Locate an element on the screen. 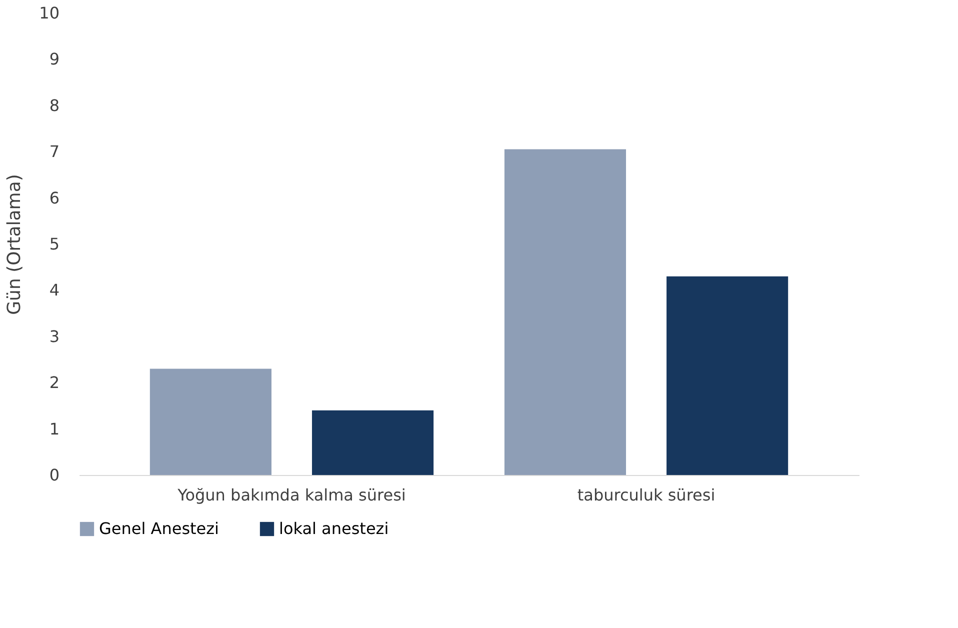  x-tick-label: Yoğun bakımda kalma süresi is located at coordinates (291, 495).